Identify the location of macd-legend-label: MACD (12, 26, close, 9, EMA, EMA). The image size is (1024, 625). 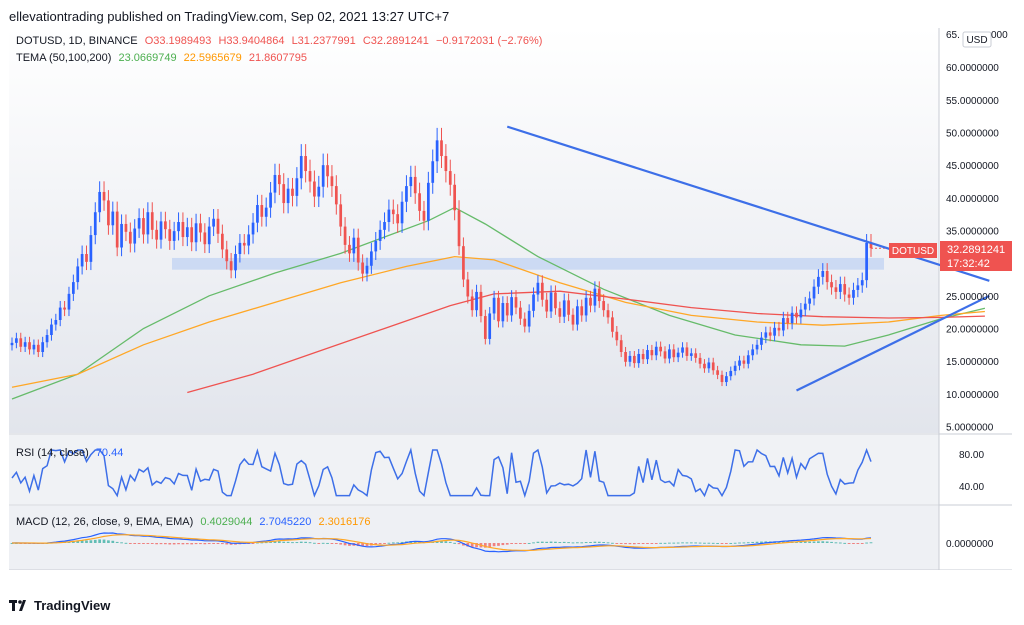
(105, 522).